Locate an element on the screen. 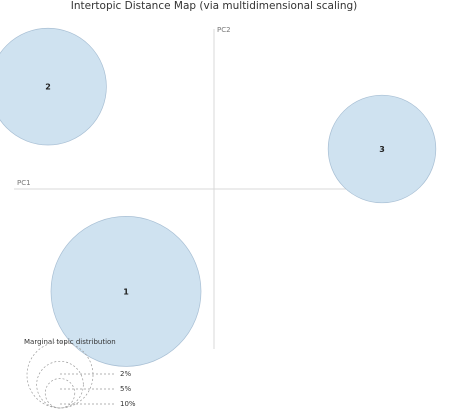 The image size is (450, 409). legend-label-5%: 5% is located at coordinates (125, 389).